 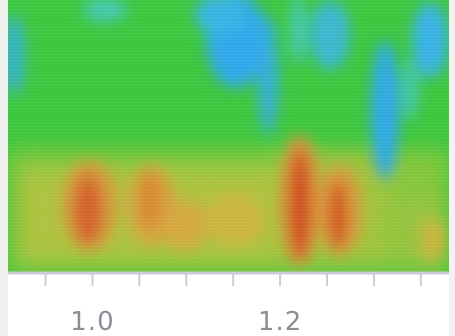 What do you see at coordinates (4, 168) in the screenshot?
I see `left-bezel` at bounding box center [4, 168].